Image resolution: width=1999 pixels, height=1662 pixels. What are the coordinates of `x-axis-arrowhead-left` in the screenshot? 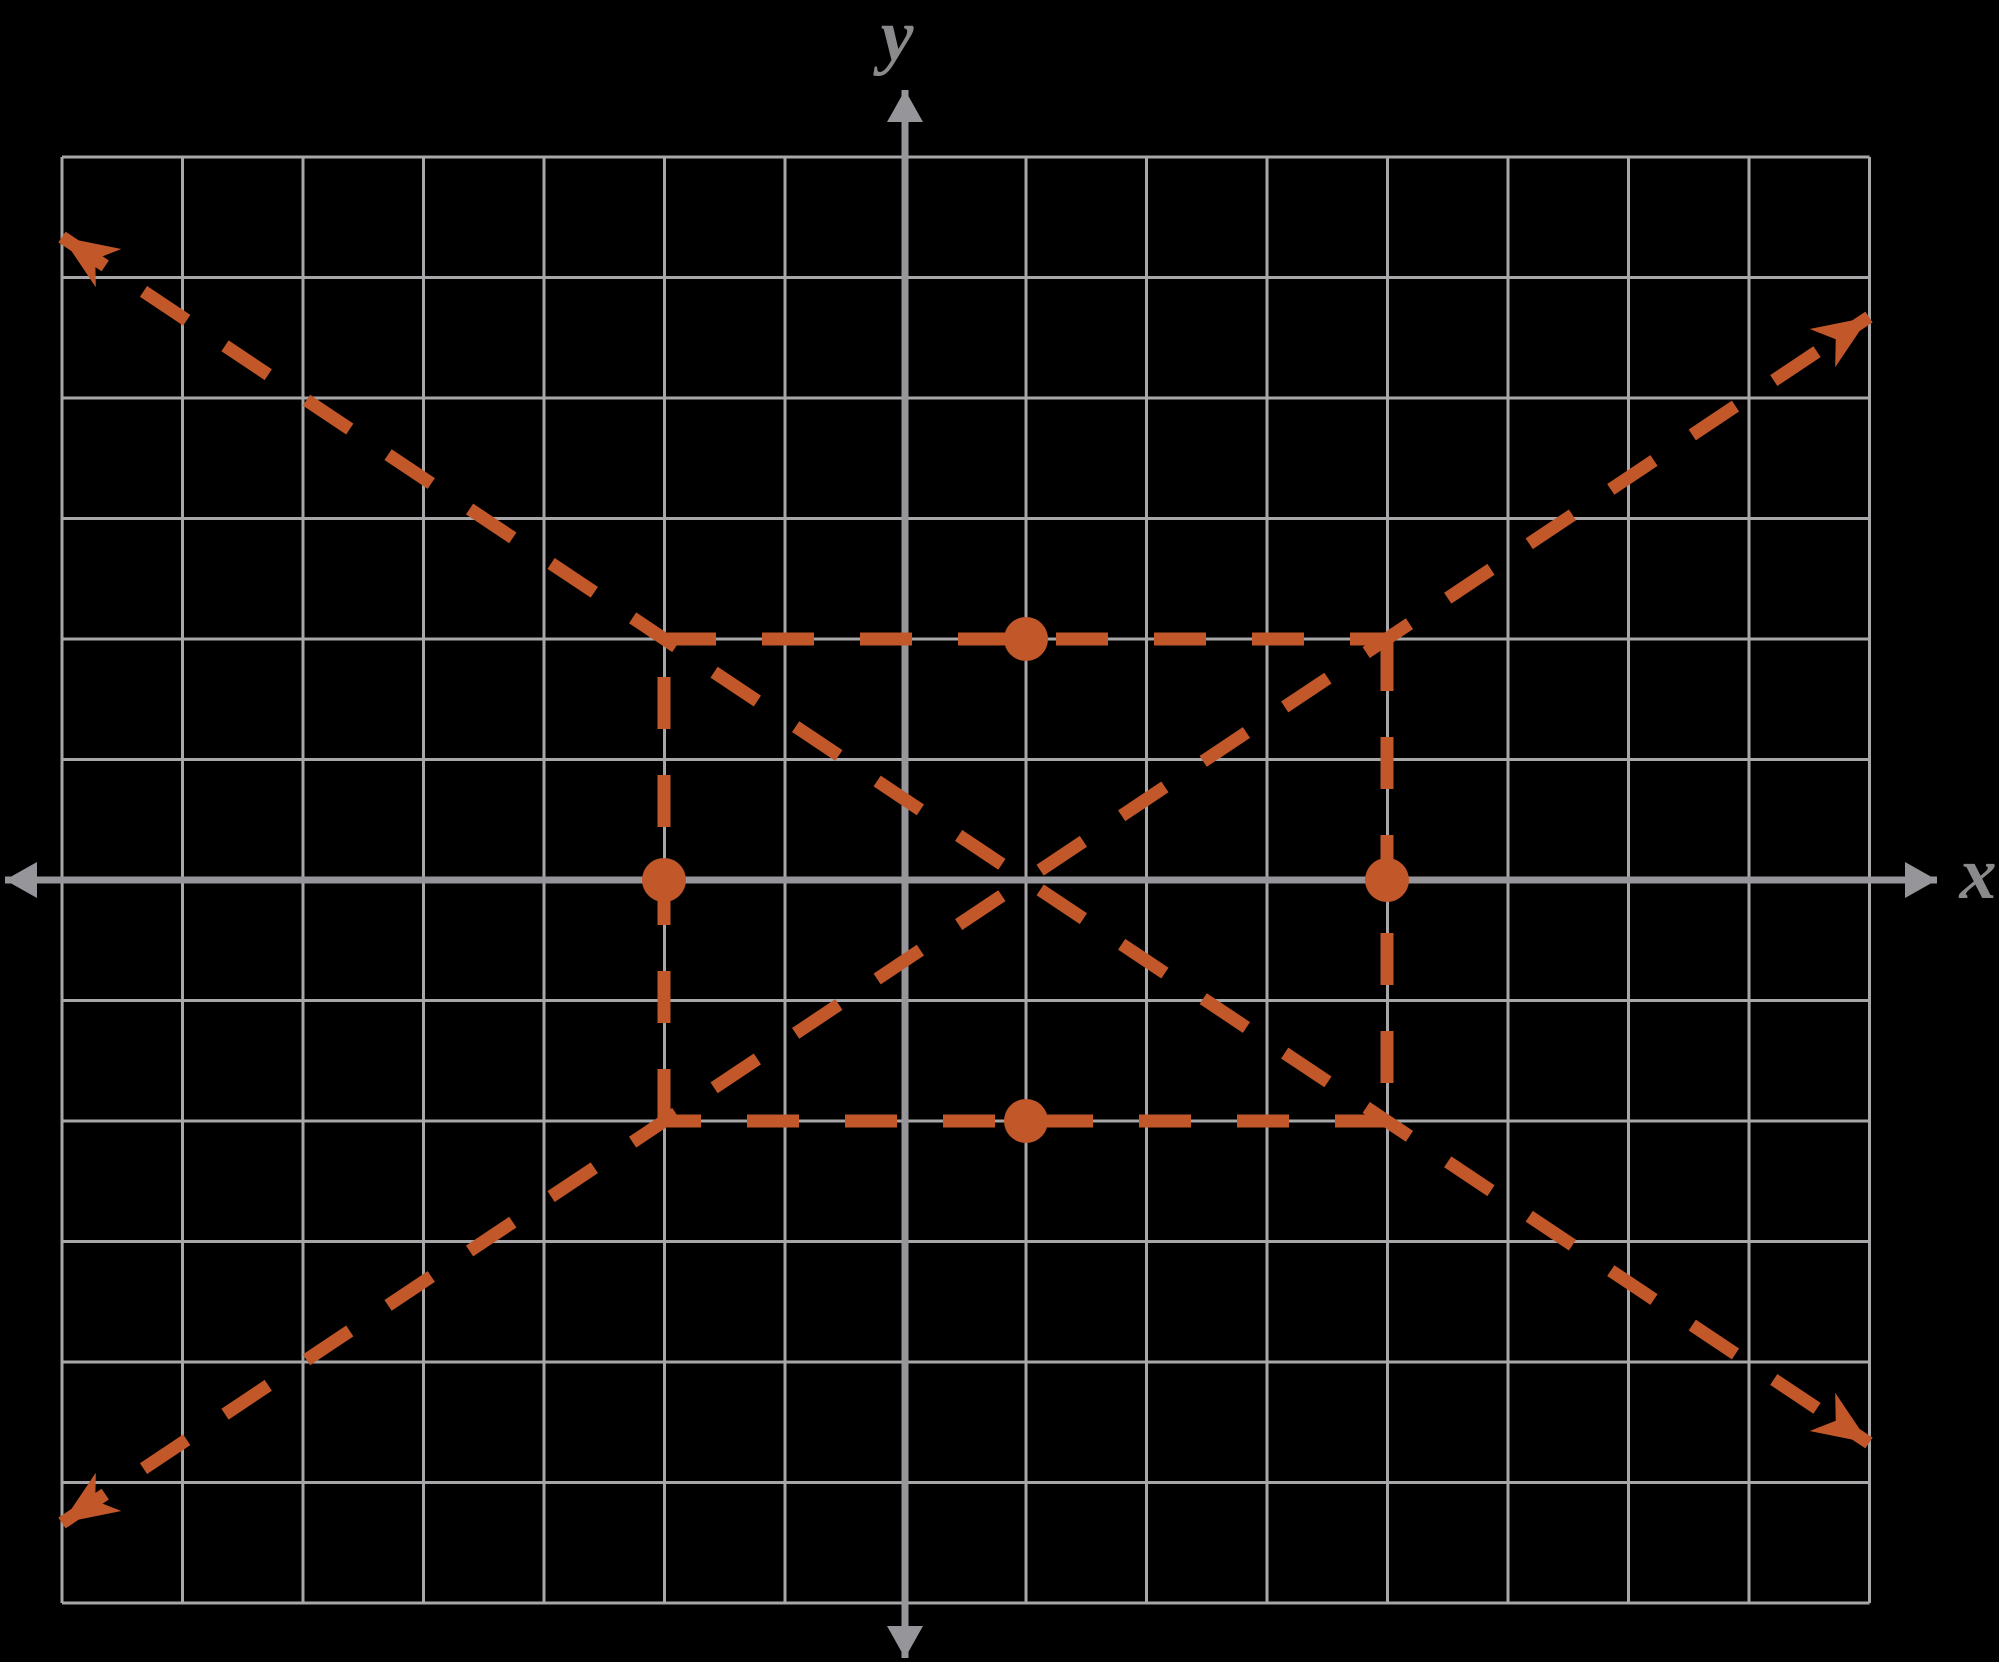 It's located at (21, 880).